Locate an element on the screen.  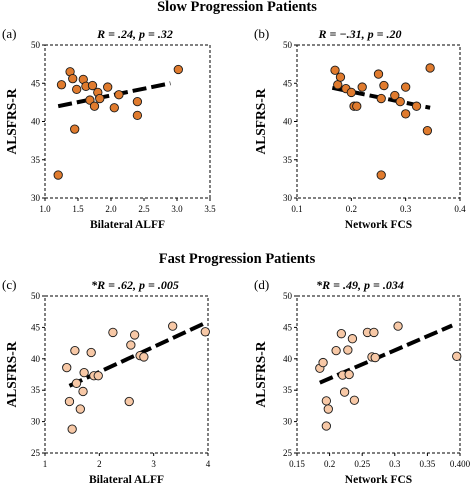
panel-b-xlabel: Network FCS is located at coordinates (378, 225).